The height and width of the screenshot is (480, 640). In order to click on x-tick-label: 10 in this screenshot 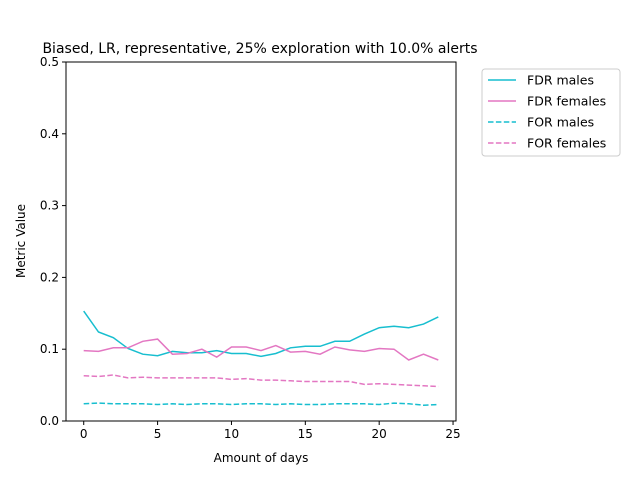, I will do `click(231, 434)`.